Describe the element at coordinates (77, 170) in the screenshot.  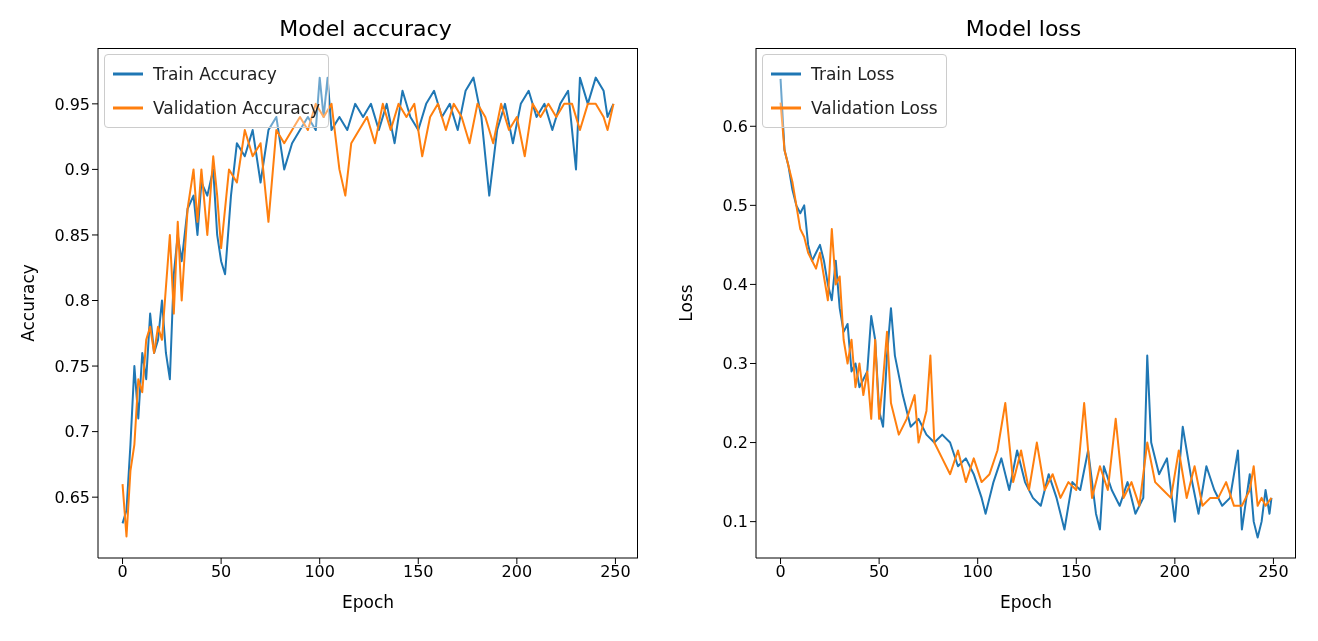
I see `y-tick-label: 0.9` at that location.